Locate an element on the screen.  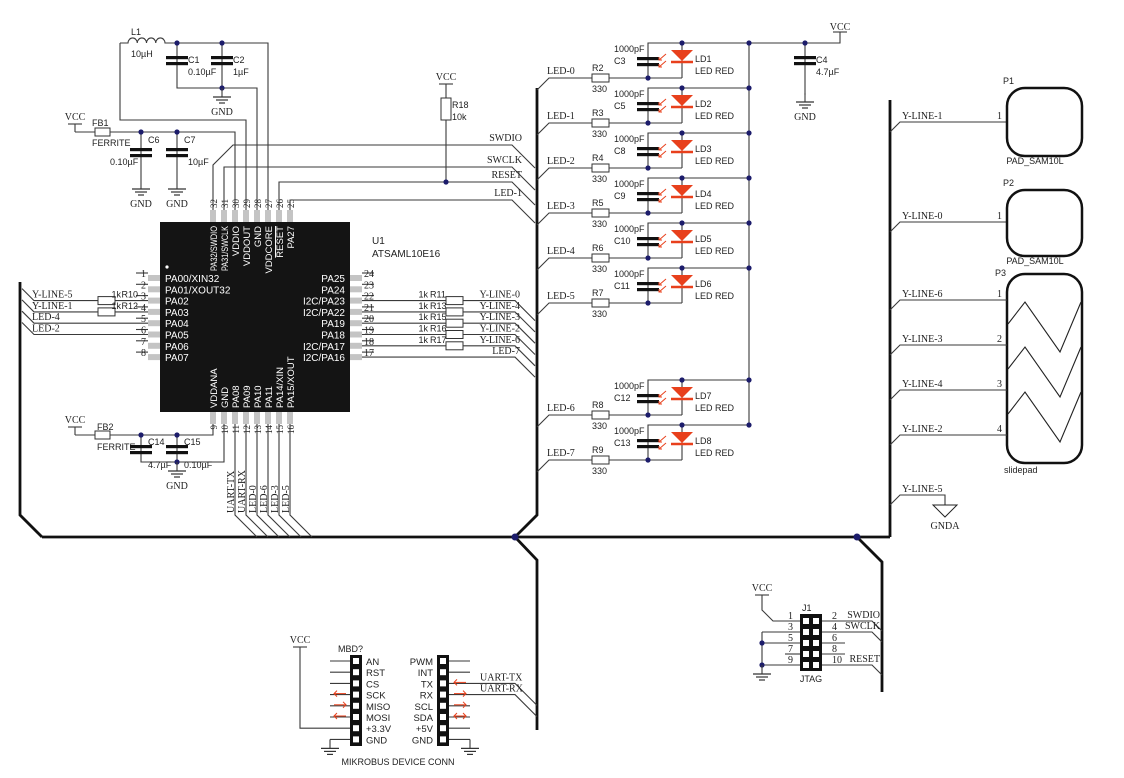
pin-number: 22 is located at coordinates (369, 297).